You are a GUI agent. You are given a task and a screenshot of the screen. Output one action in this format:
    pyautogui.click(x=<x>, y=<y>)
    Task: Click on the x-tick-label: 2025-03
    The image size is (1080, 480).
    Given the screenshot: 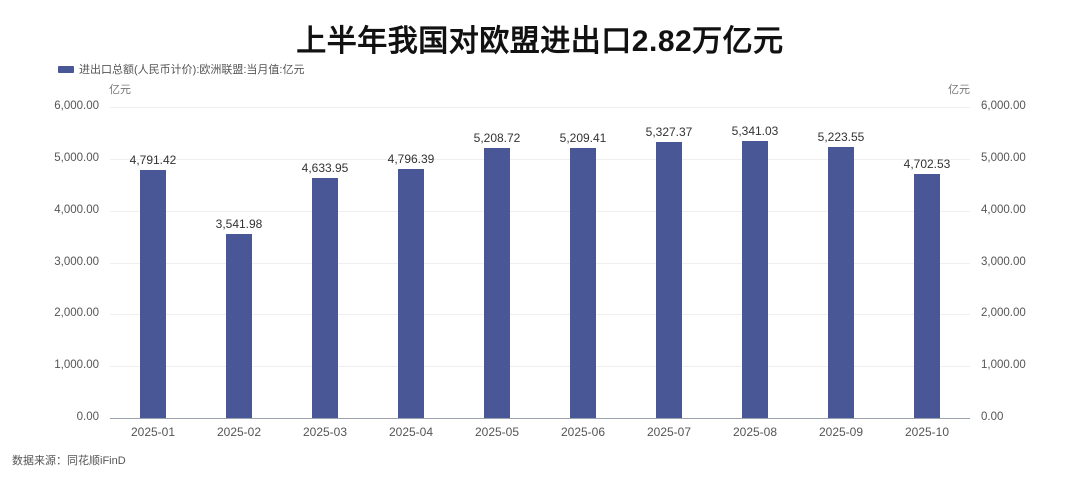 What is the action you would take?
    pyautogui.click(x=325, y=432)
    